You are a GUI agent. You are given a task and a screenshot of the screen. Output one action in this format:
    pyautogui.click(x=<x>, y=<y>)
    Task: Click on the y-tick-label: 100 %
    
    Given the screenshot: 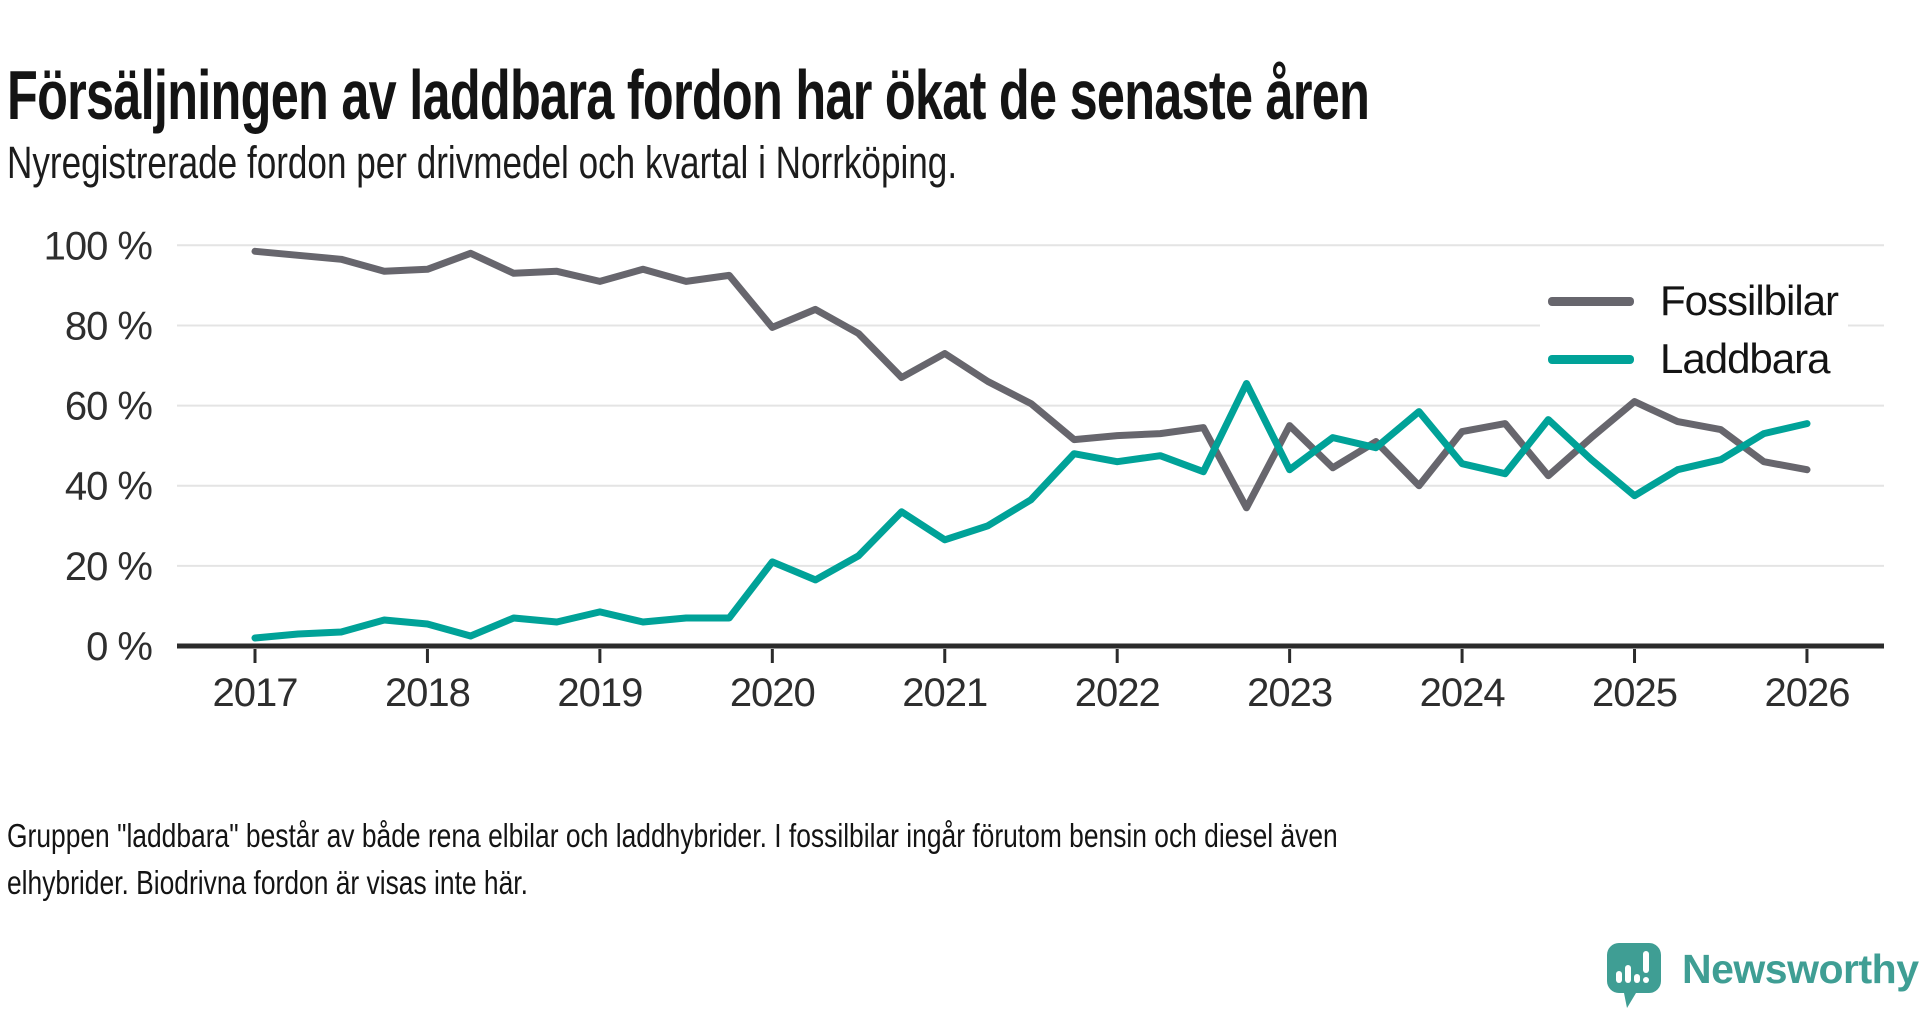 What is the action you would take?
    pyautogui.click(x=98, y=246)
    